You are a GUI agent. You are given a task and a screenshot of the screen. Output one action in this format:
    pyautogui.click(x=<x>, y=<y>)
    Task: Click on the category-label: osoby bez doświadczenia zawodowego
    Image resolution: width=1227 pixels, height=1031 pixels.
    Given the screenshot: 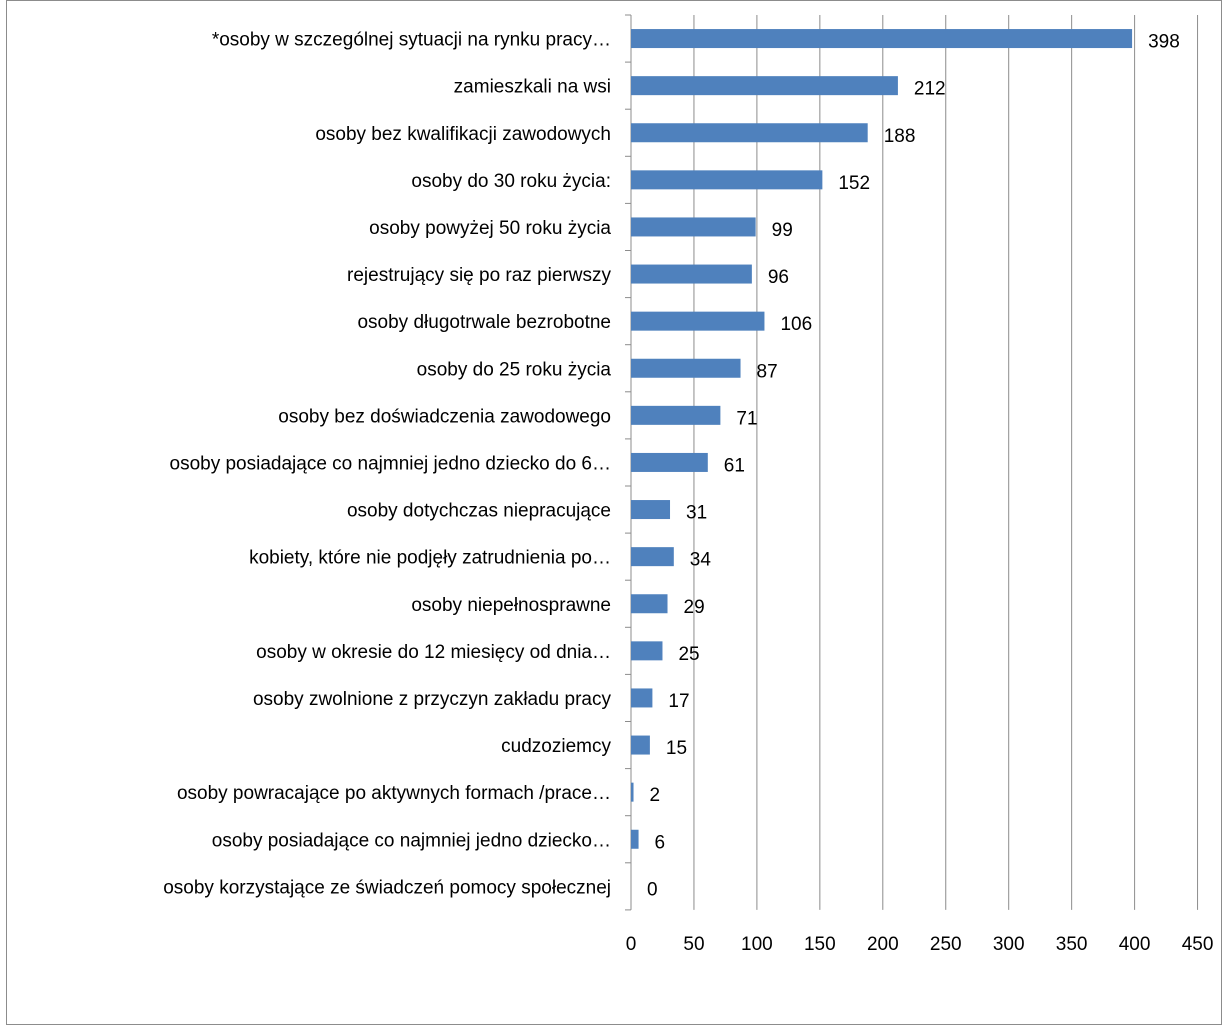 What is the action you would take?
    pyautogui.click(x=444, y=416)
    